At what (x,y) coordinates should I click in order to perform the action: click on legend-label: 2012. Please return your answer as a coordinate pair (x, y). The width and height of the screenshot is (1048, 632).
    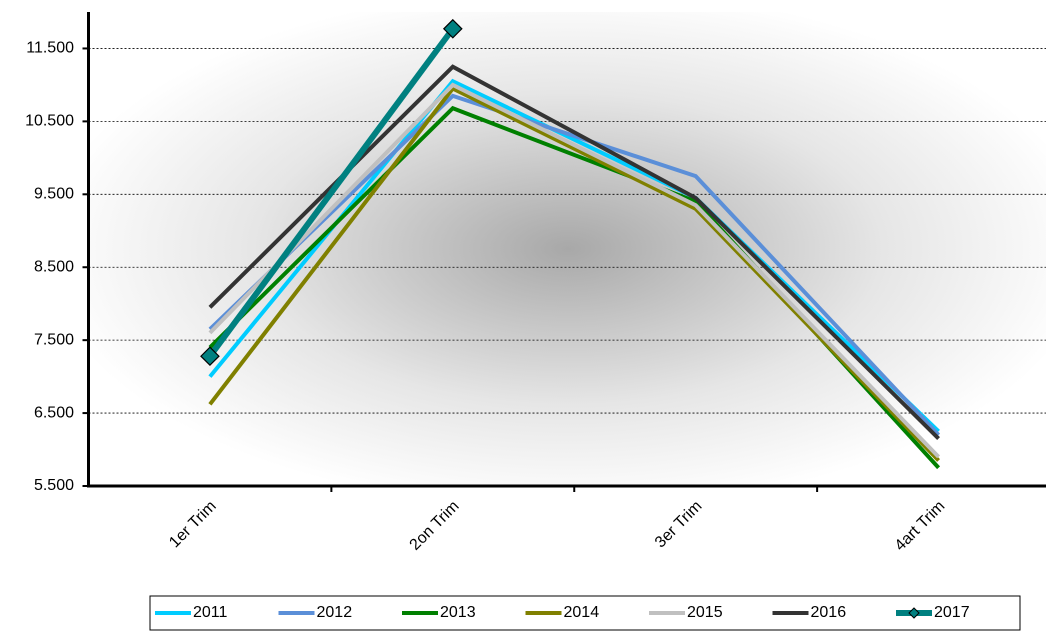
    Looking at the image, I should click on (335, 612).